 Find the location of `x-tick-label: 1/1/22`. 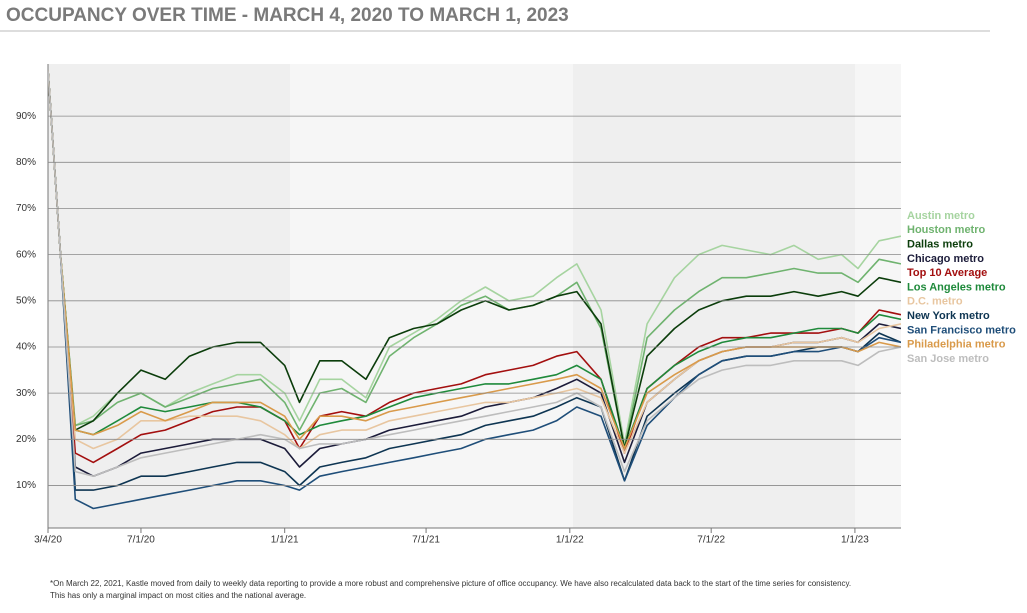

x-tick-label: 1/1/22 is located at coordinates (570, 540).